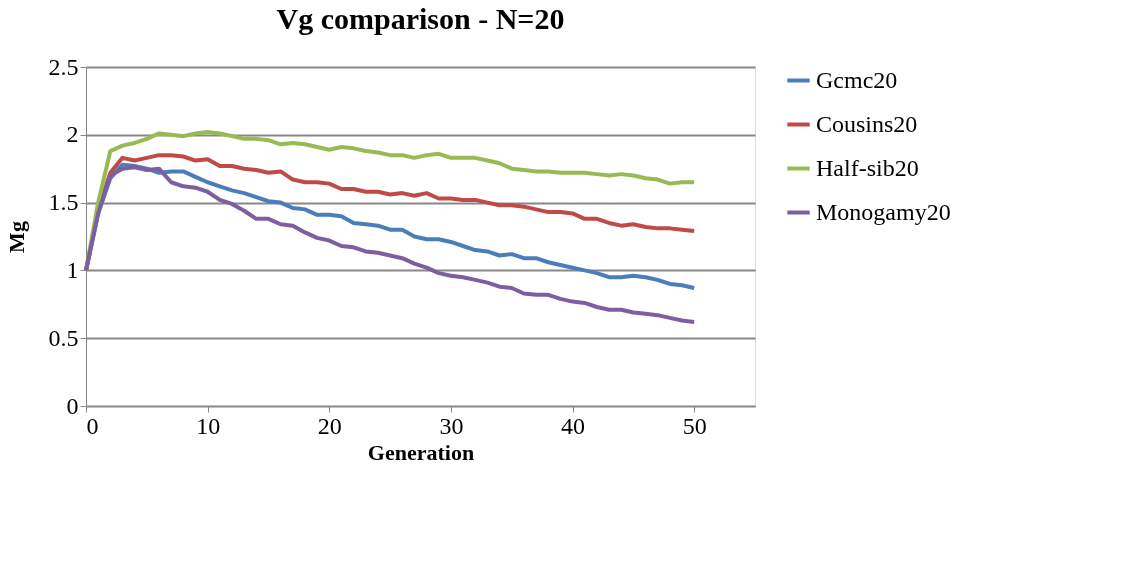  What do you see at coordinates (694, 425) in the screenshot?
I see `x-tick-label: 50` at bounding box center [694, 425].